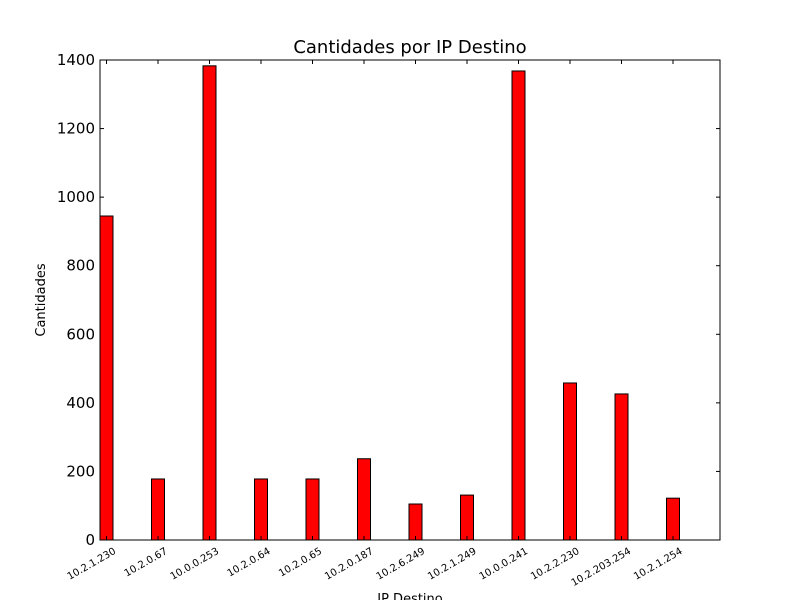  I want to click on y-axis-label: Cantidades, so click(41, 299).